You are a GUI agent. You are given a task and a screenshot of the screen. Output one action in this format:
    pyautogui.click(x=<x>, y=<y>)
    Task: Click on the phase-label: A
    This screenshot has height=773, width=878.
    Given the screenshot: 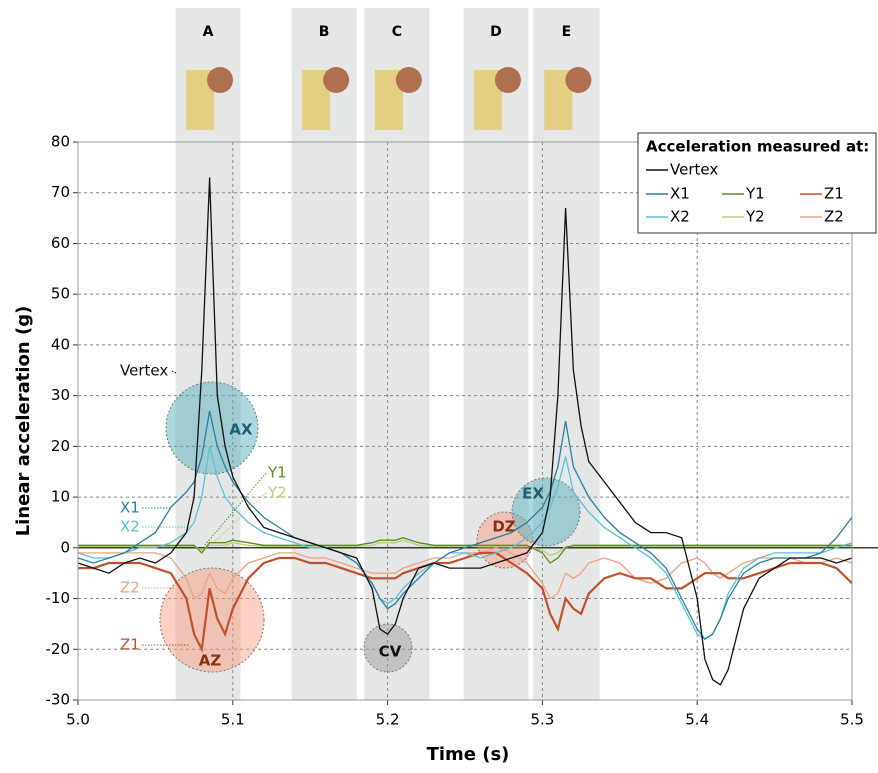 What is the action you would take?
    pyautogui.click(x=208, y=32)
    